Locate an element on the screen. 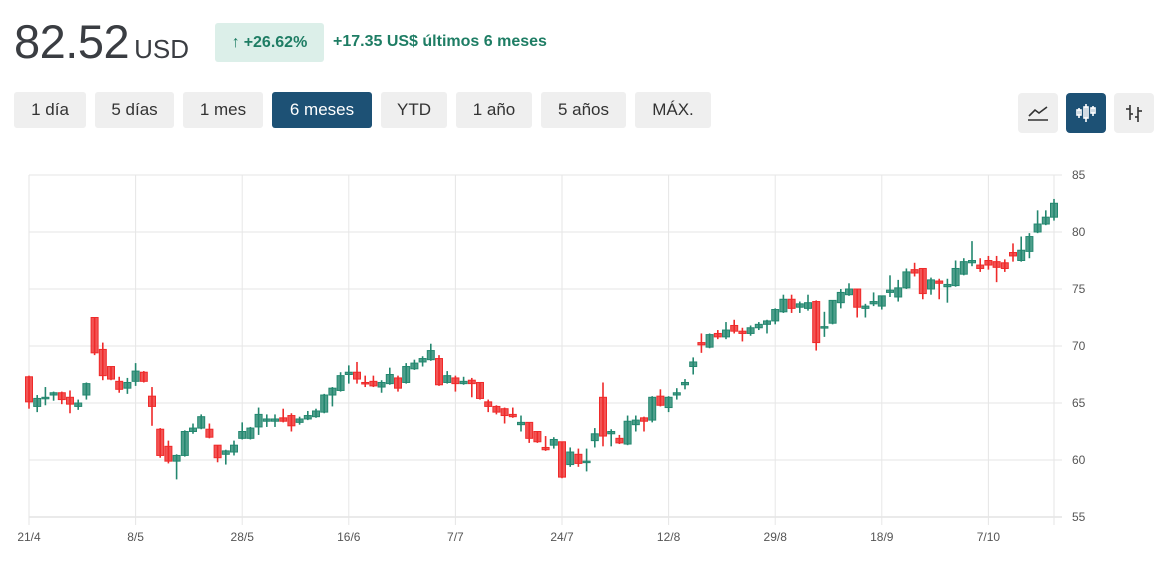 Image resolution: width=1166 pixels, height=561 pixels. y-tick-label: 55 is located at coordinates (1079, 517).